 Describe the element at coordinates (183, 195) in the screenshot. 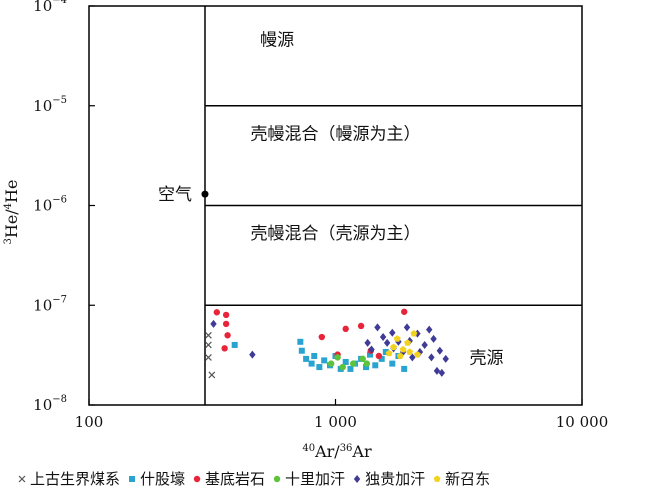

I see `air-marker: 空气` at that location.